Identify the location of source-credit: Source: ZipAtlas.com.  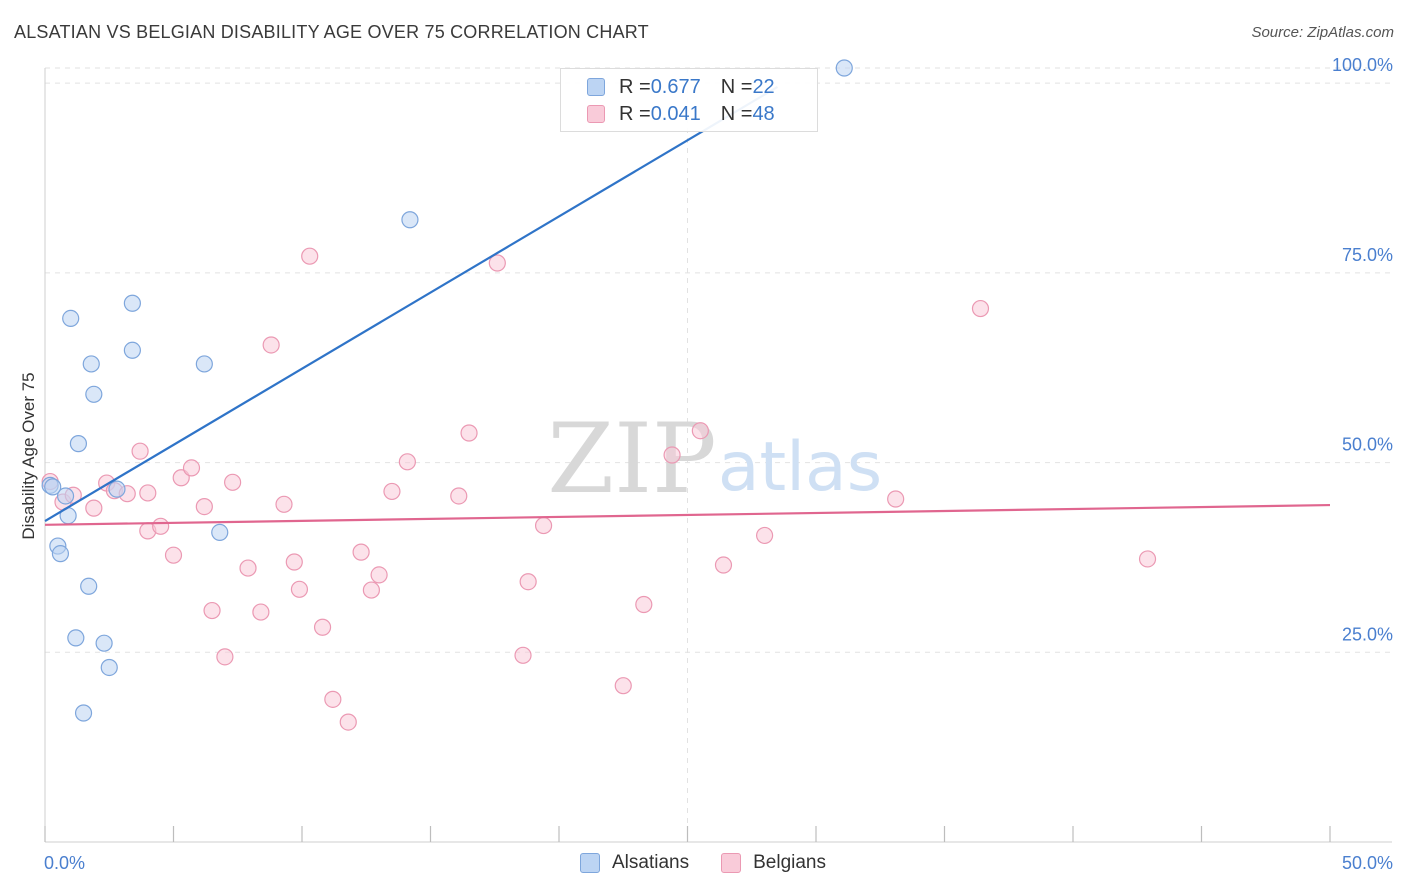
(1322, 32).